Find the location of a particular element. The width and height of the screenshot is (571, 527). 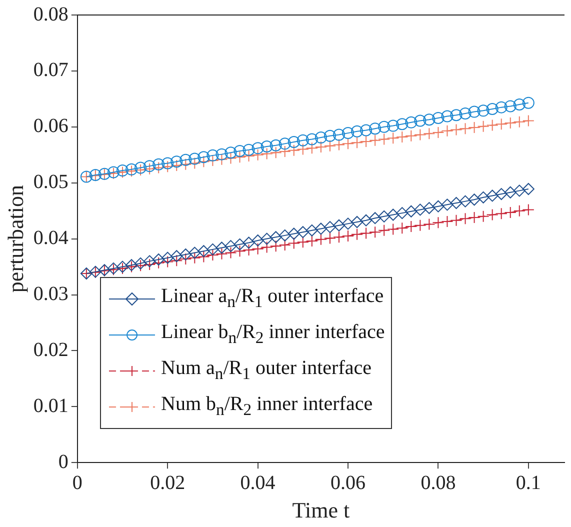

x-tick-label: 0.08 is located at coordinates (438, 483).